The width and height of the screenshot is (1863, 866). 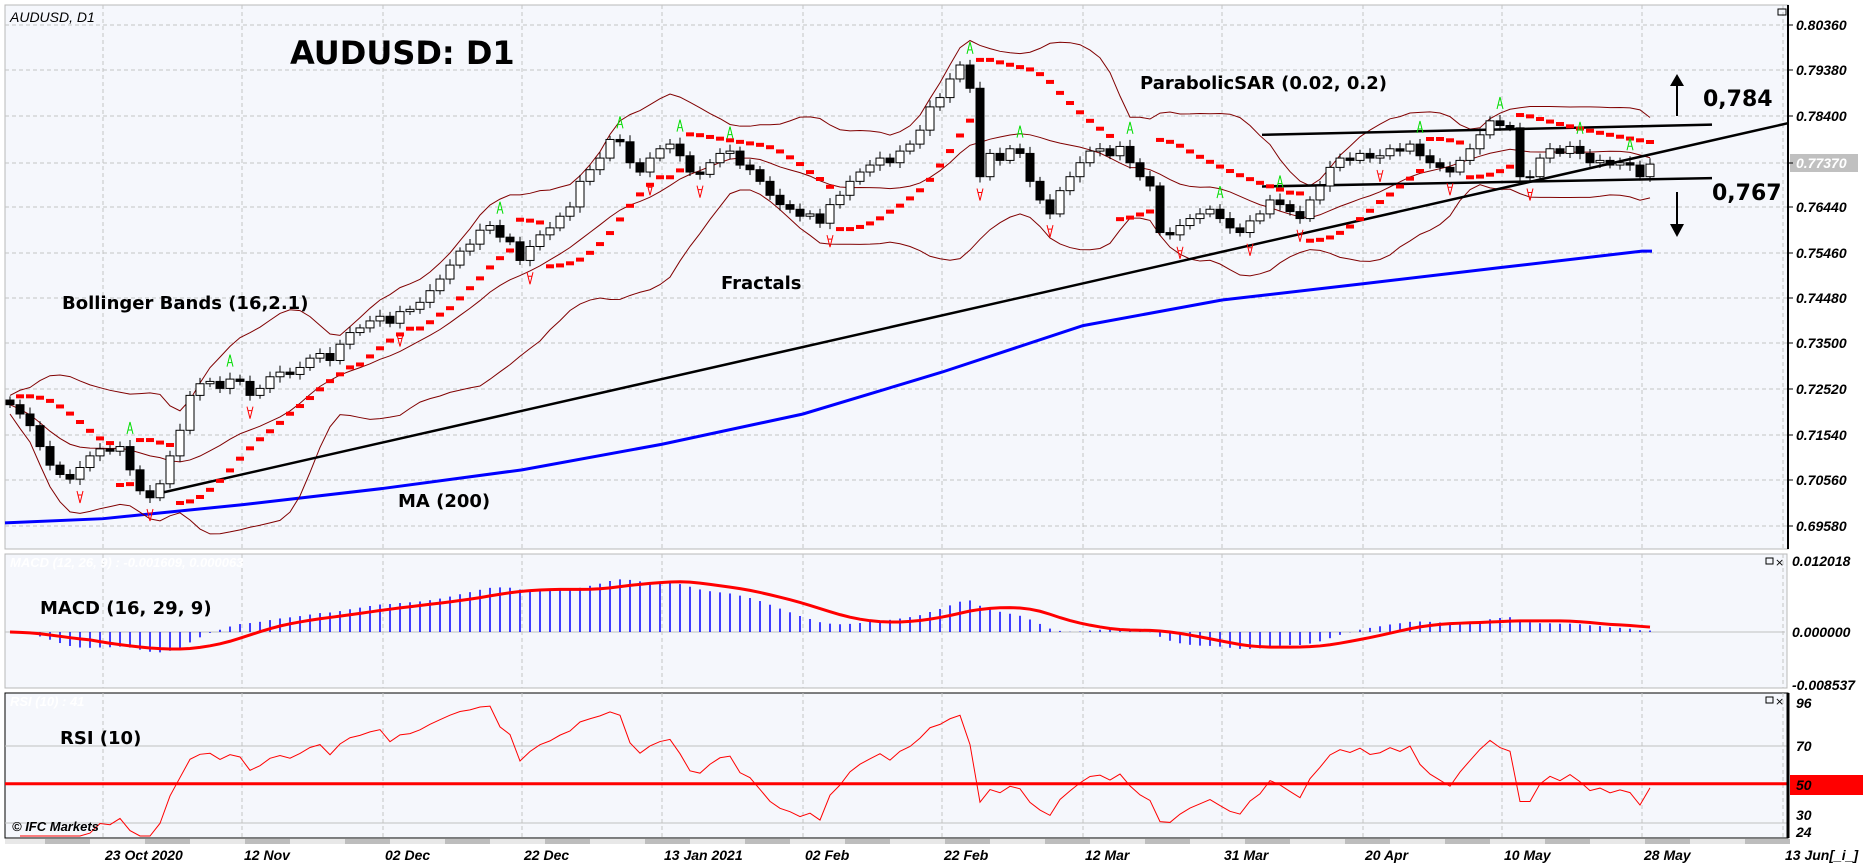 I want to click on date-tick: 23 Oct 2020, so click(x=143, y=855).